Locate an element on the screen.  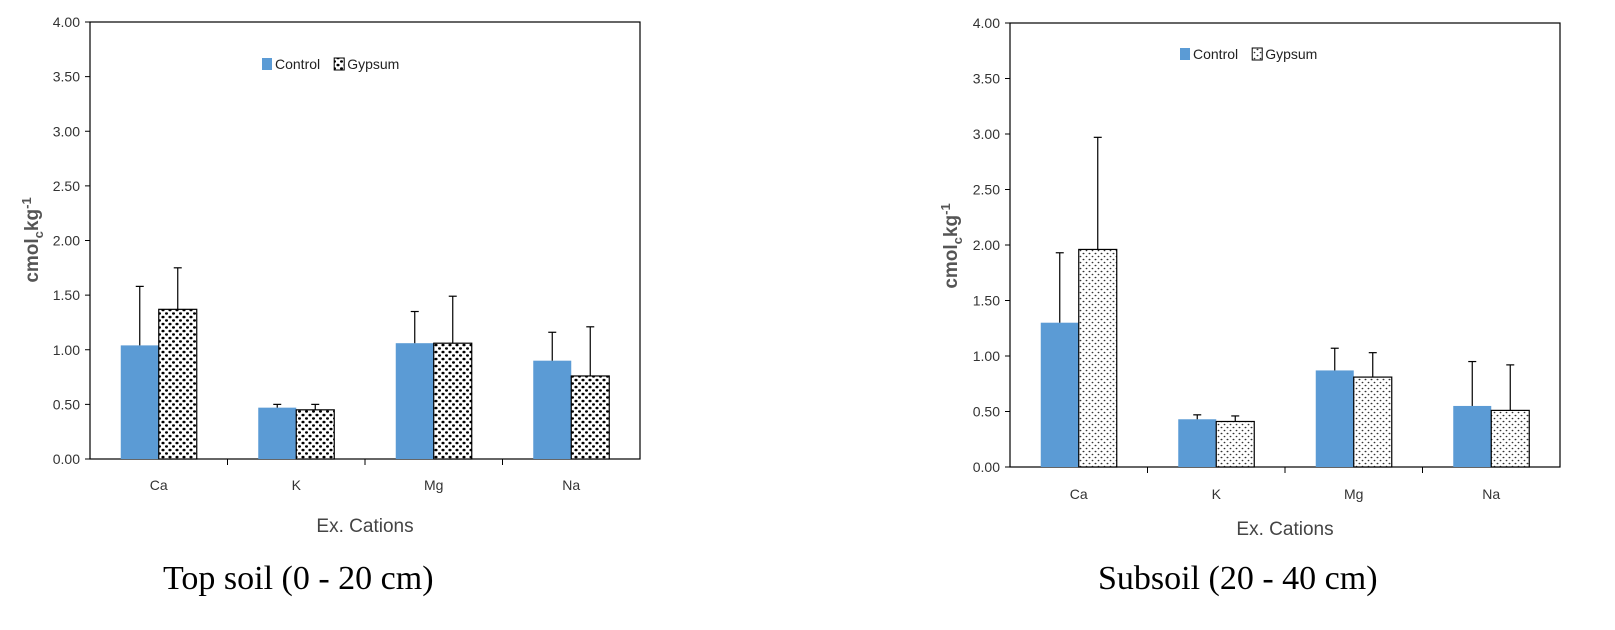
caption-subsoil: Subsoil (20 - 40 cm) is located at coordinates (1238, 578).